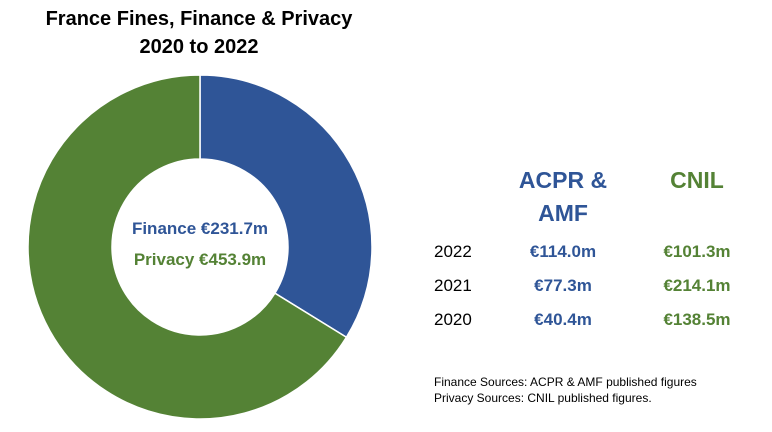  I want to click on row-value-finance: €40.4m, so click(563, 319).